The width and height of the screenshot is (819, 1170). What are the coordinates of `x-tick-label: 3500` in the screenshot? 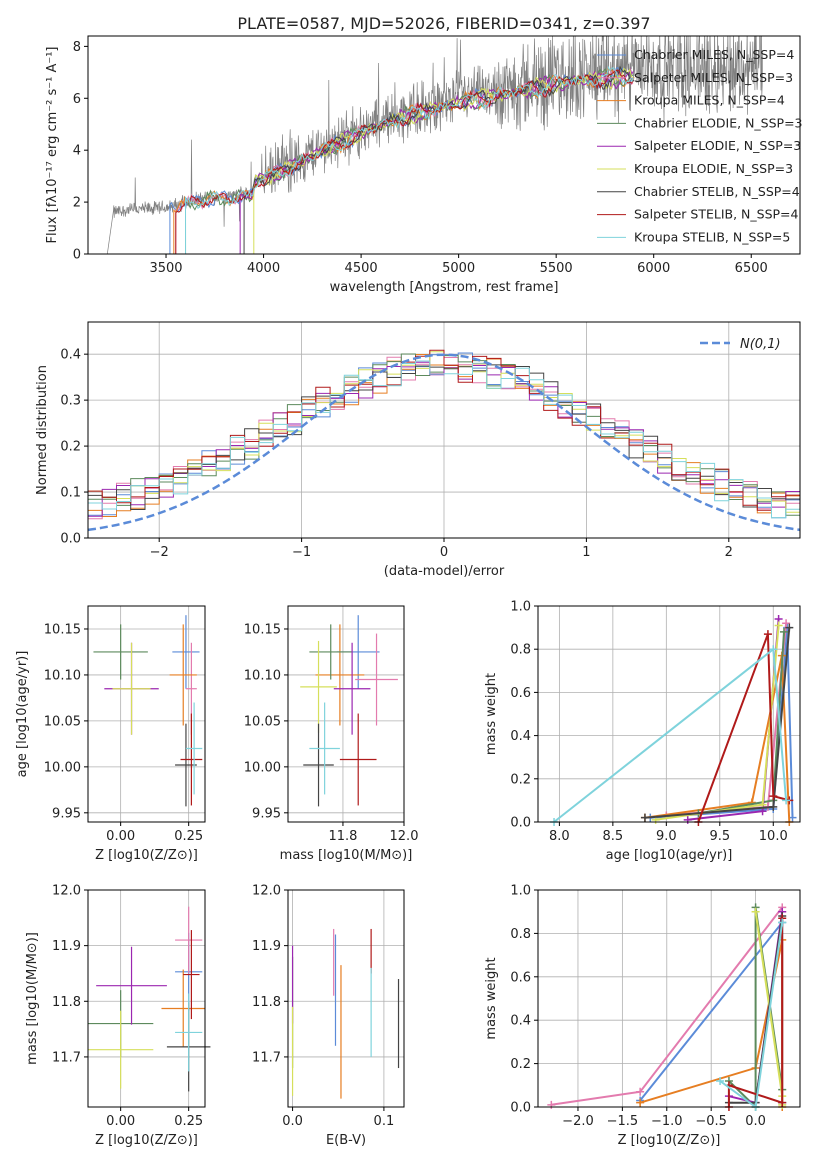 It's located at (165, 268).